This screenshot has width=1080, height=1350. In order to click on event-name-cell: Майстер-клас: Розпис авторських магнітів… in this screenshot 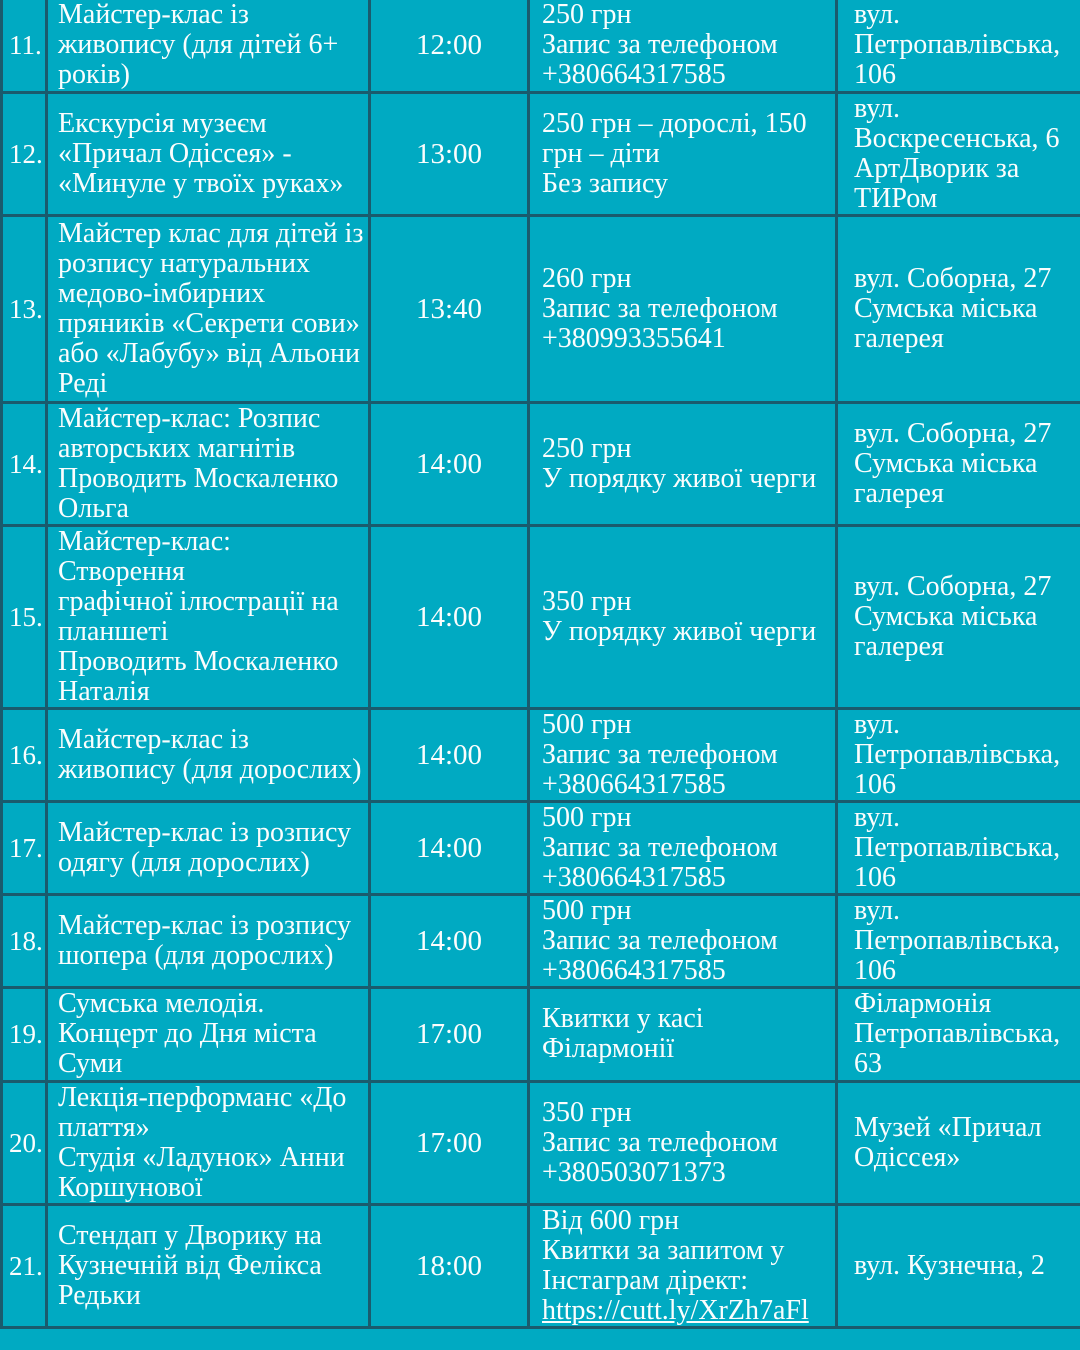, I will do `click(208, 463)`.